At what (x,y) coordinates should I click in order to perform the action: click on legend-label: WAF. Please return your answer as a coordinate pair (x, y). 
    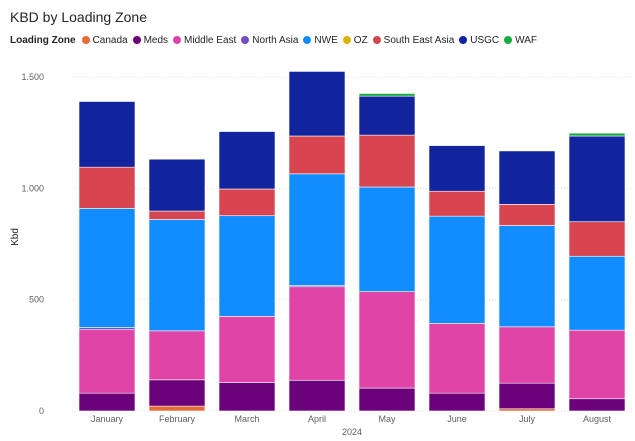
    Looking at the image, I should click on (526, 40).